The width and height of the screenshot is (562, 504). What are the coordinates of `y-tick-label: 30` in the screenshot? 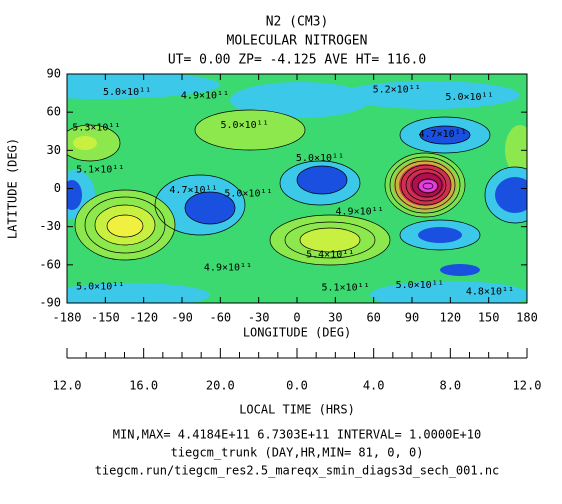 It's located at (54, 150).